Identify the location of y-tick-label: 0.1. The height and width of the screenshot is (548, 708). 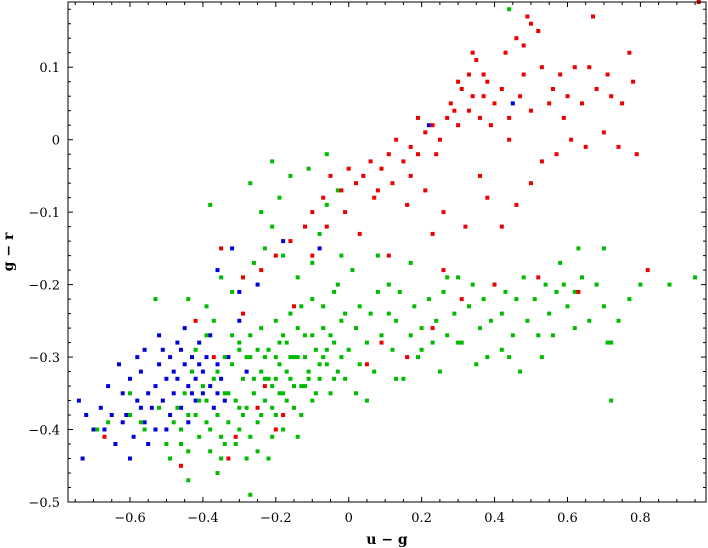
(49, 68).